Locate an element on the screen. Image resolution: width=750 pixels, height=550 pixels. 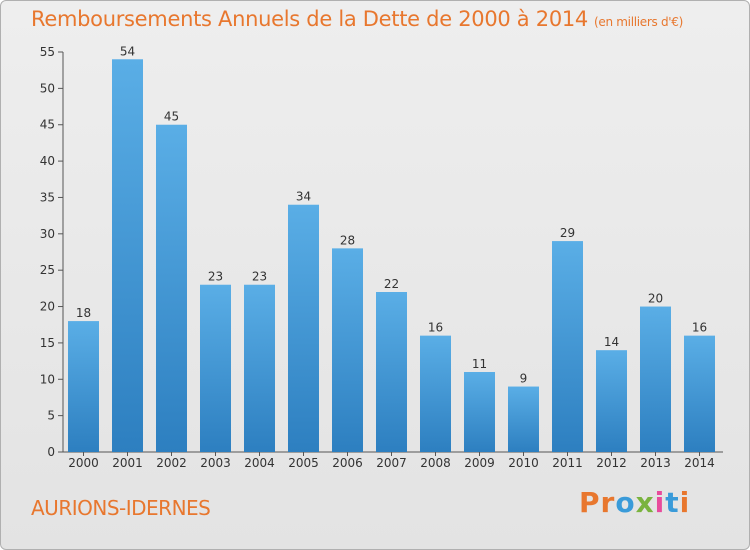
x-tick-label: 2005 is located at coordinates (303, 463).